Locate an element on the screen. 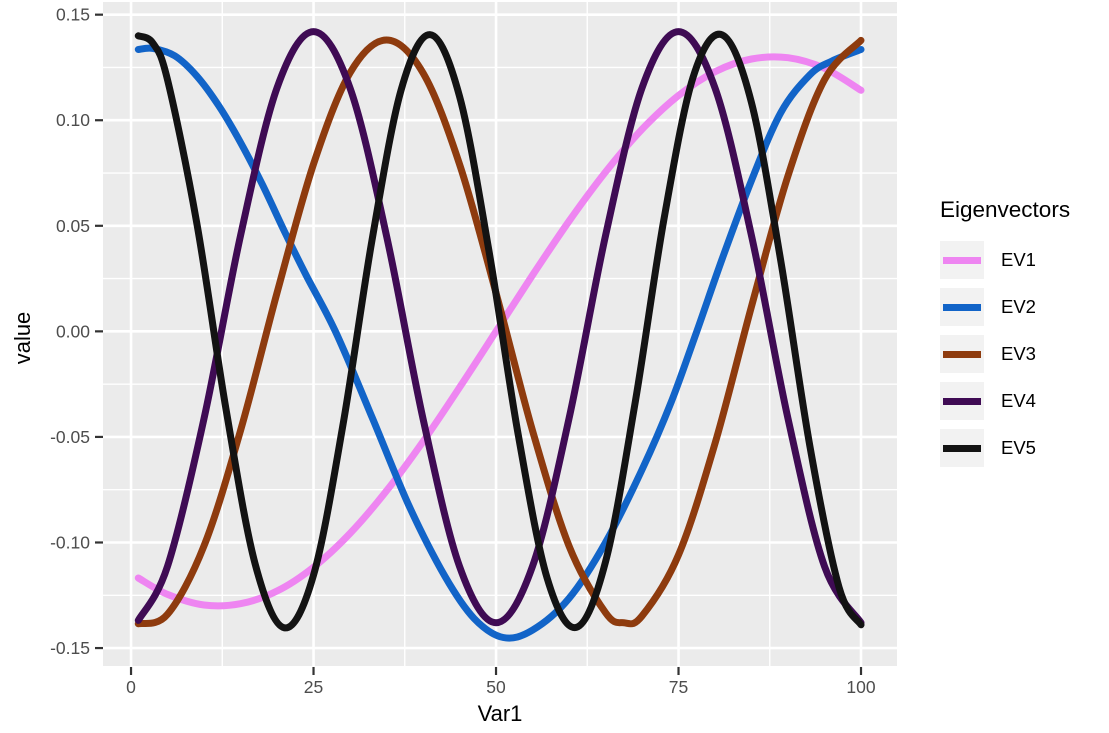  legend-item-EV2: EV2 is located at coordinates (1005, 307).